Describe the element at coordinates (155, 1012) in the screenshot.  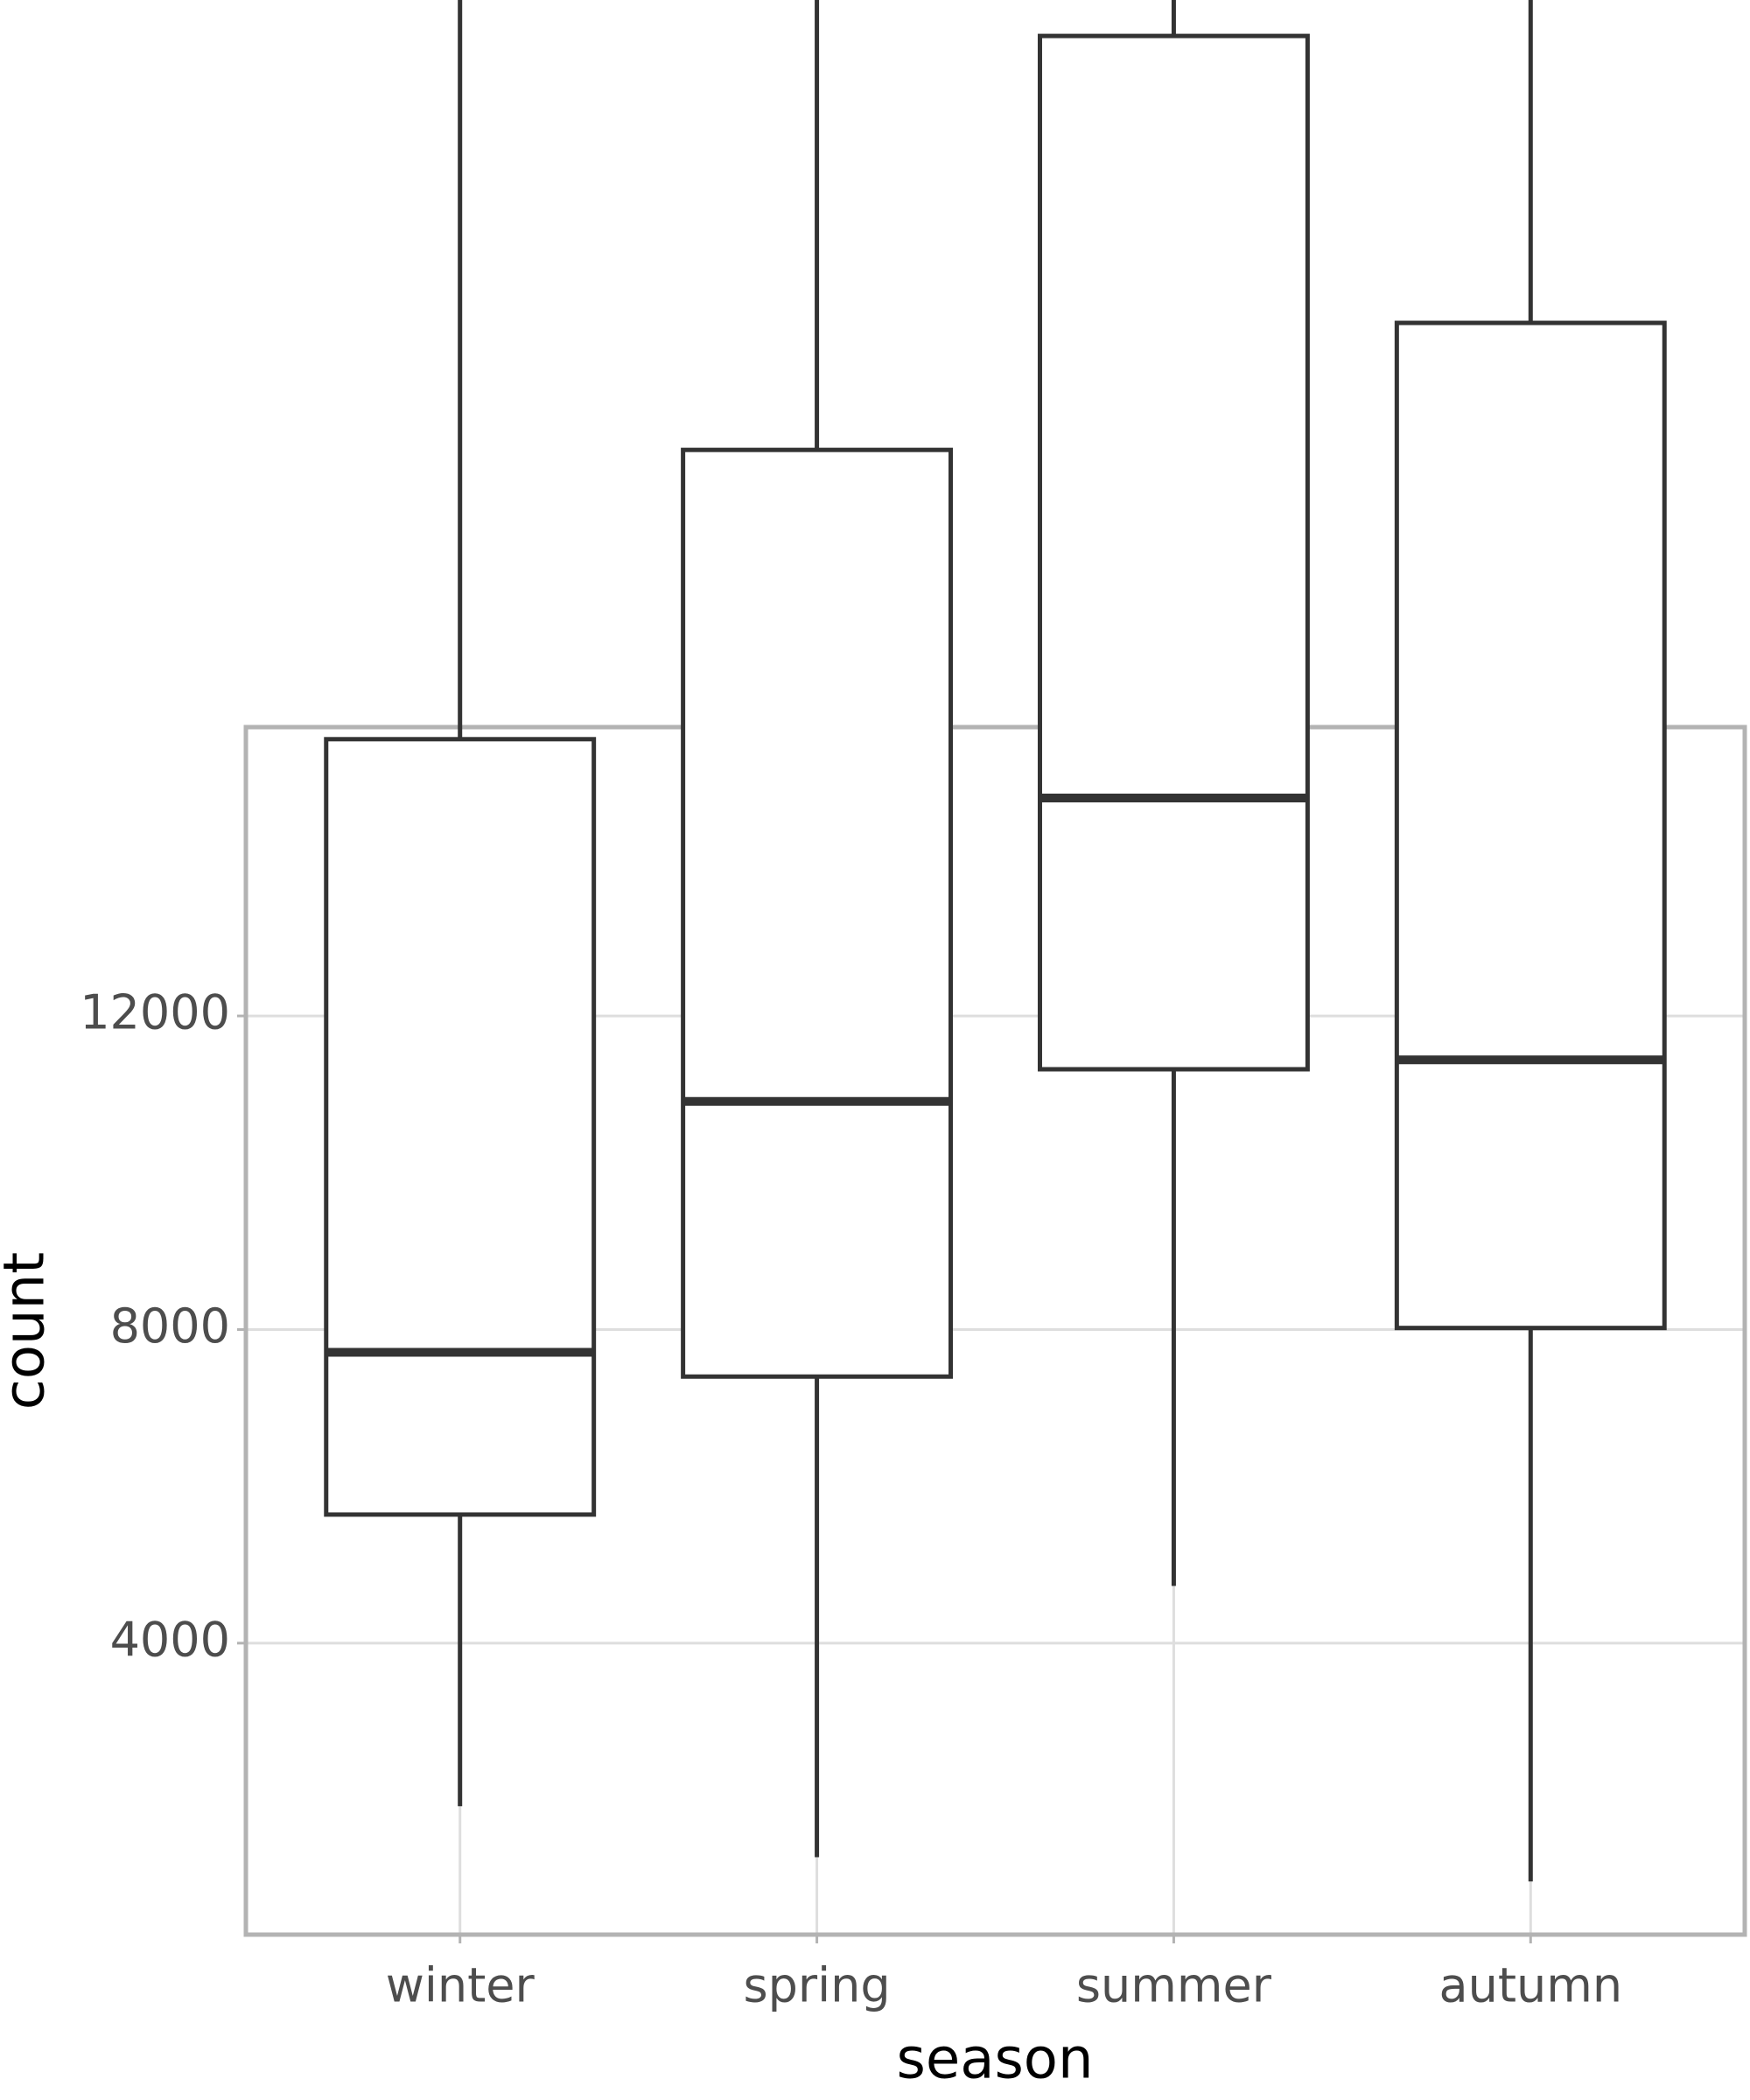
I see `y-tick-label: 12000` at that location.